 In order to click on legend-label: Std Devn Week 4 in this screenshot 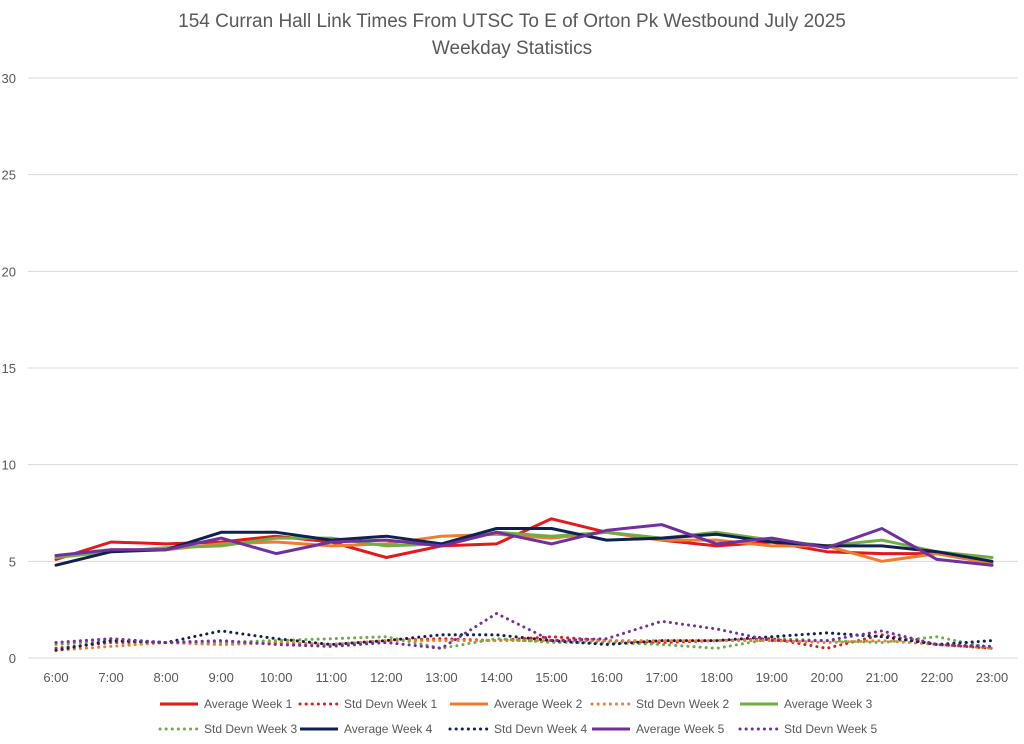, I will do `click(540, 729)`.